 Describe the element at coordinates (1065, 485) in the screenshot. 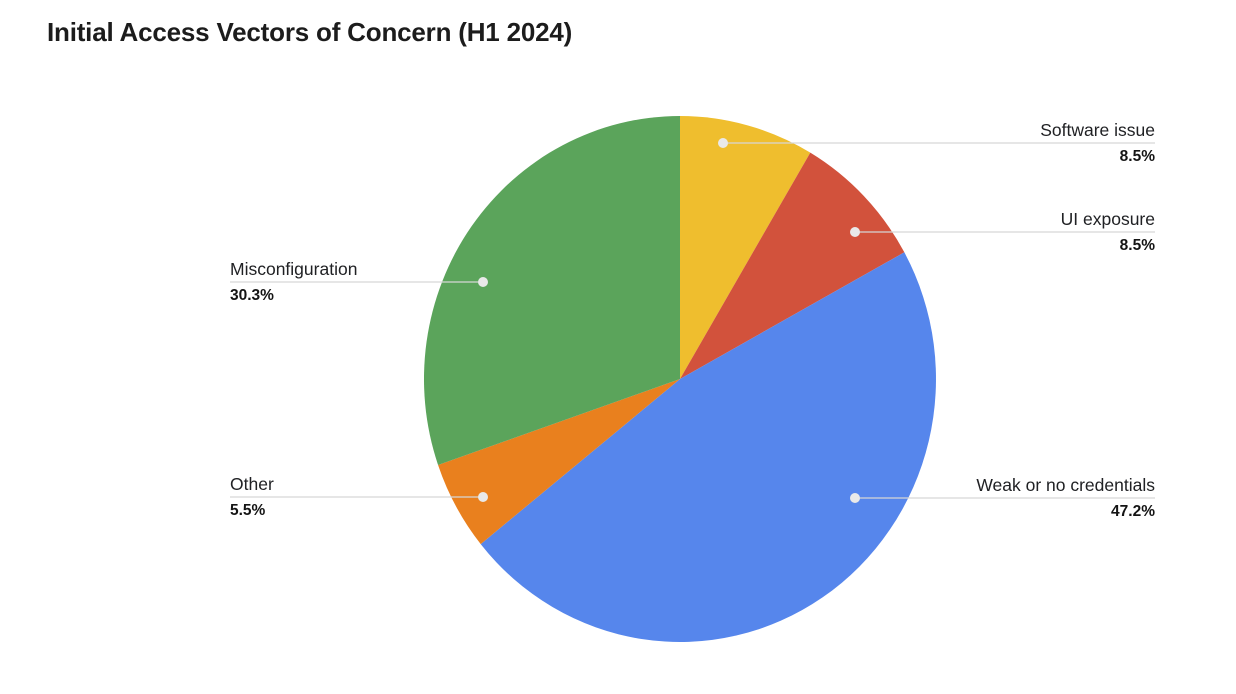

I see `slice-label: Weak or no credentials` at that location.